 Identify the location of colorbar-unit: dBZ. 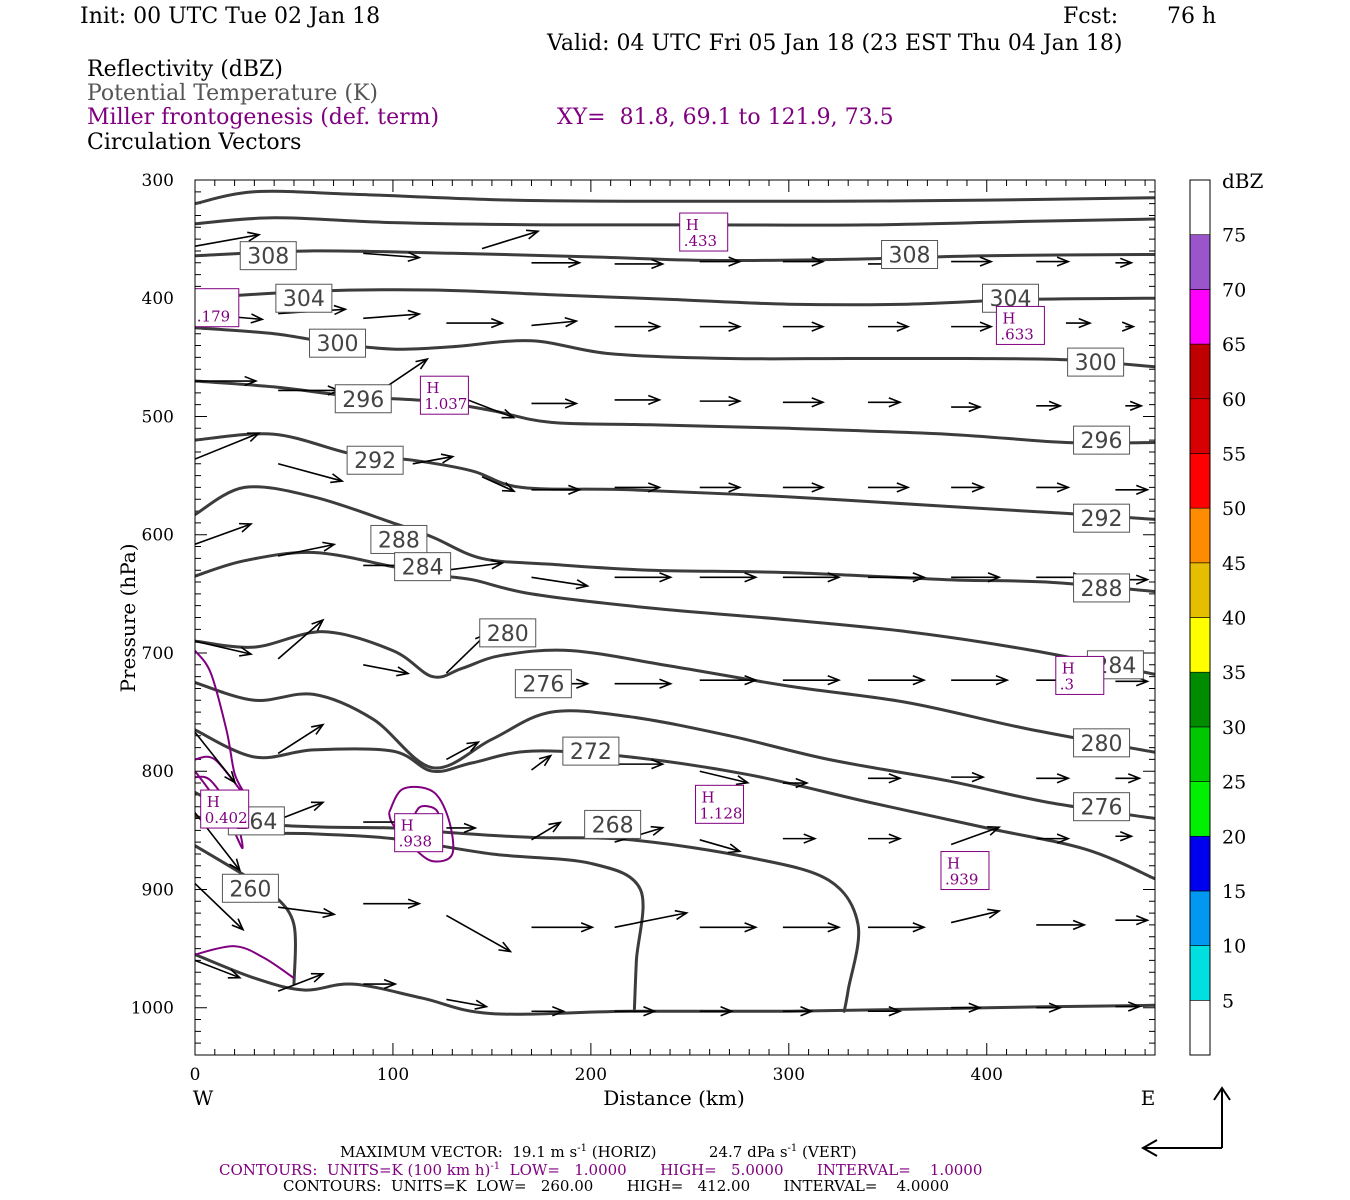
(1243, 181).